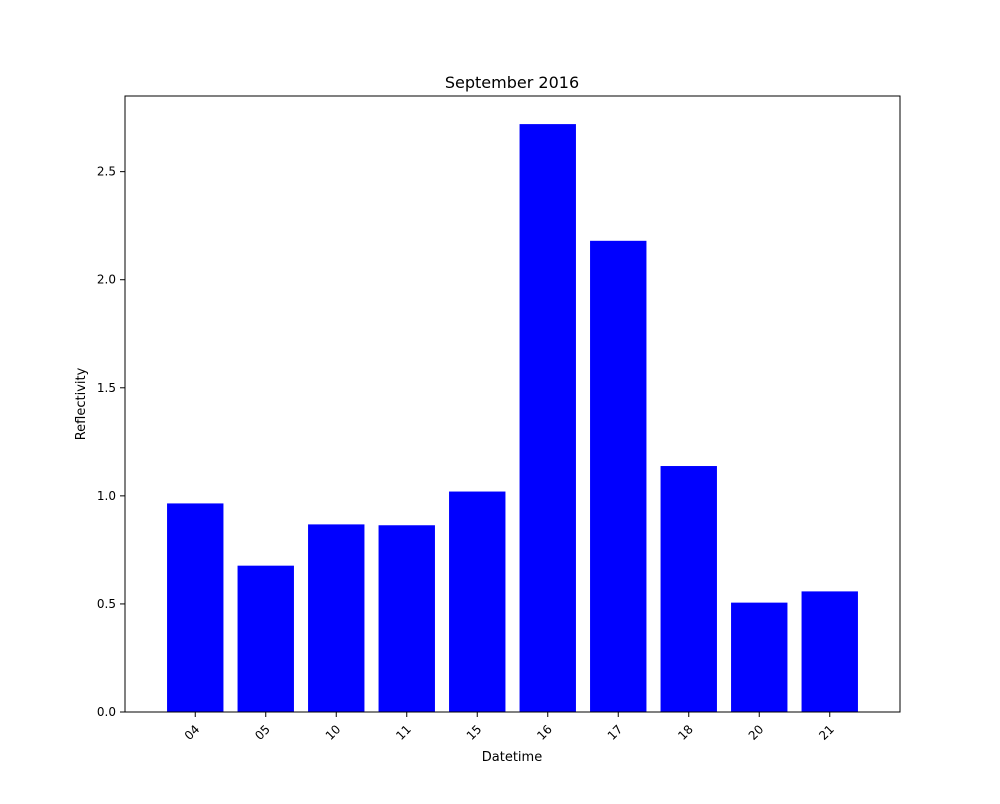 The height and width of the screenshot is (804, 1000). I want to click on x-tick-label-11: 11, so click(403, 732).